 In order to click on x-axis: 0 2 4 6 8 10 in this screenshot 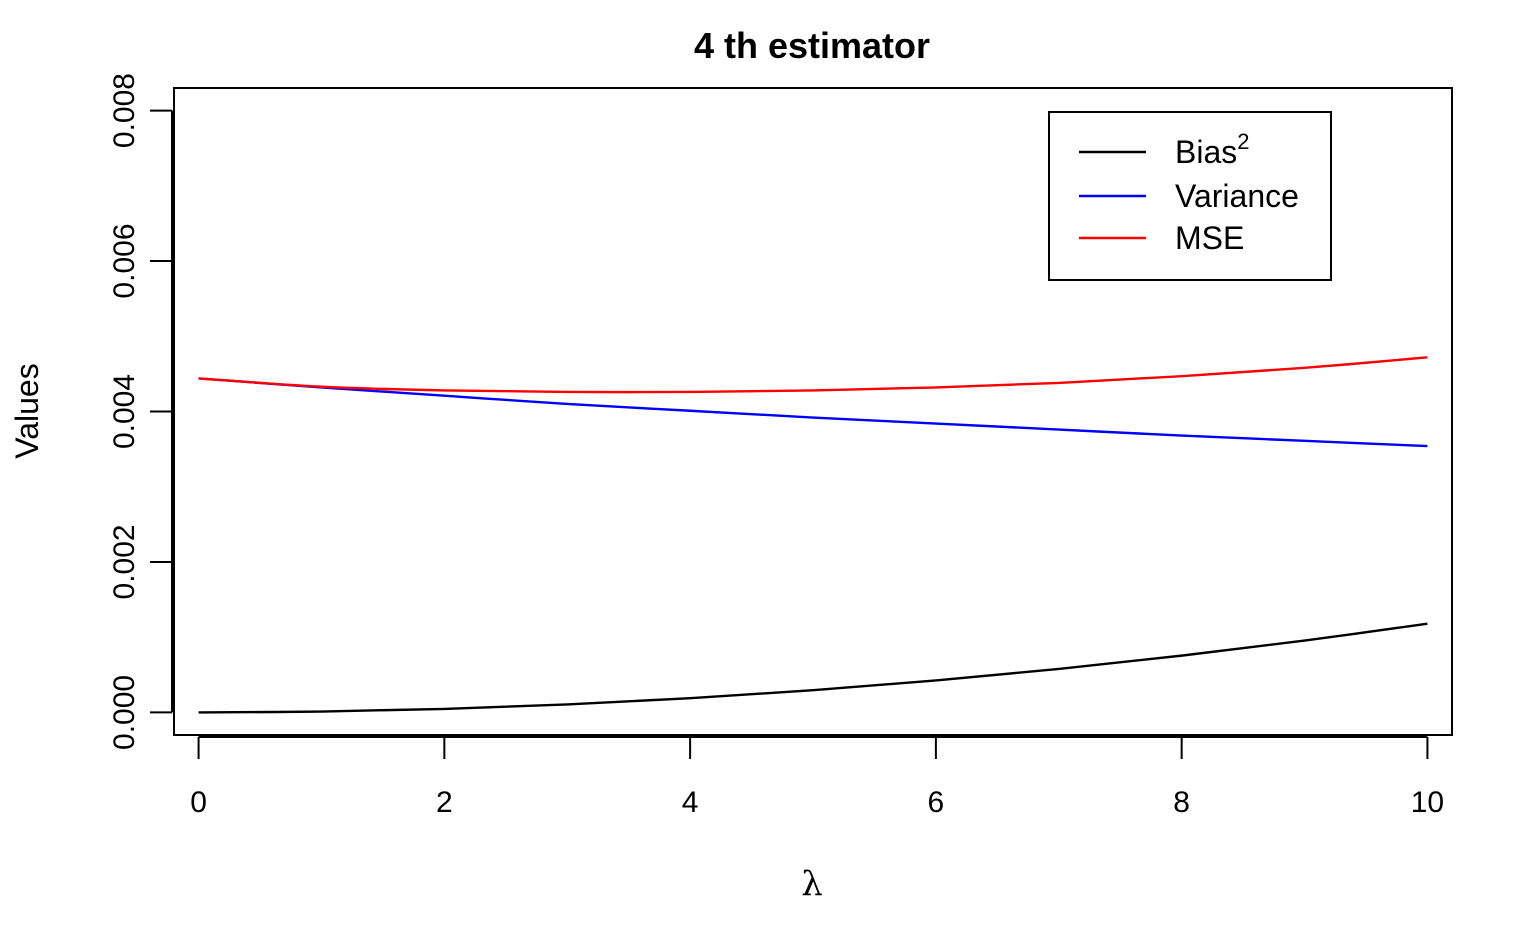, I will do `click(817, 777)`.